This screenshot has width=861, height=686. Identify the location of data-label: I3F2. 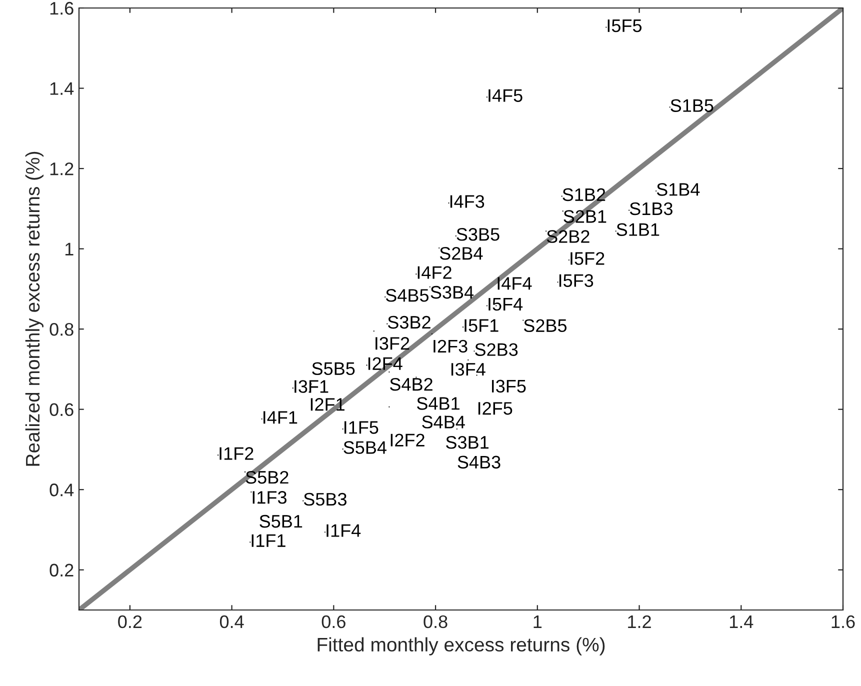
(393, 343).